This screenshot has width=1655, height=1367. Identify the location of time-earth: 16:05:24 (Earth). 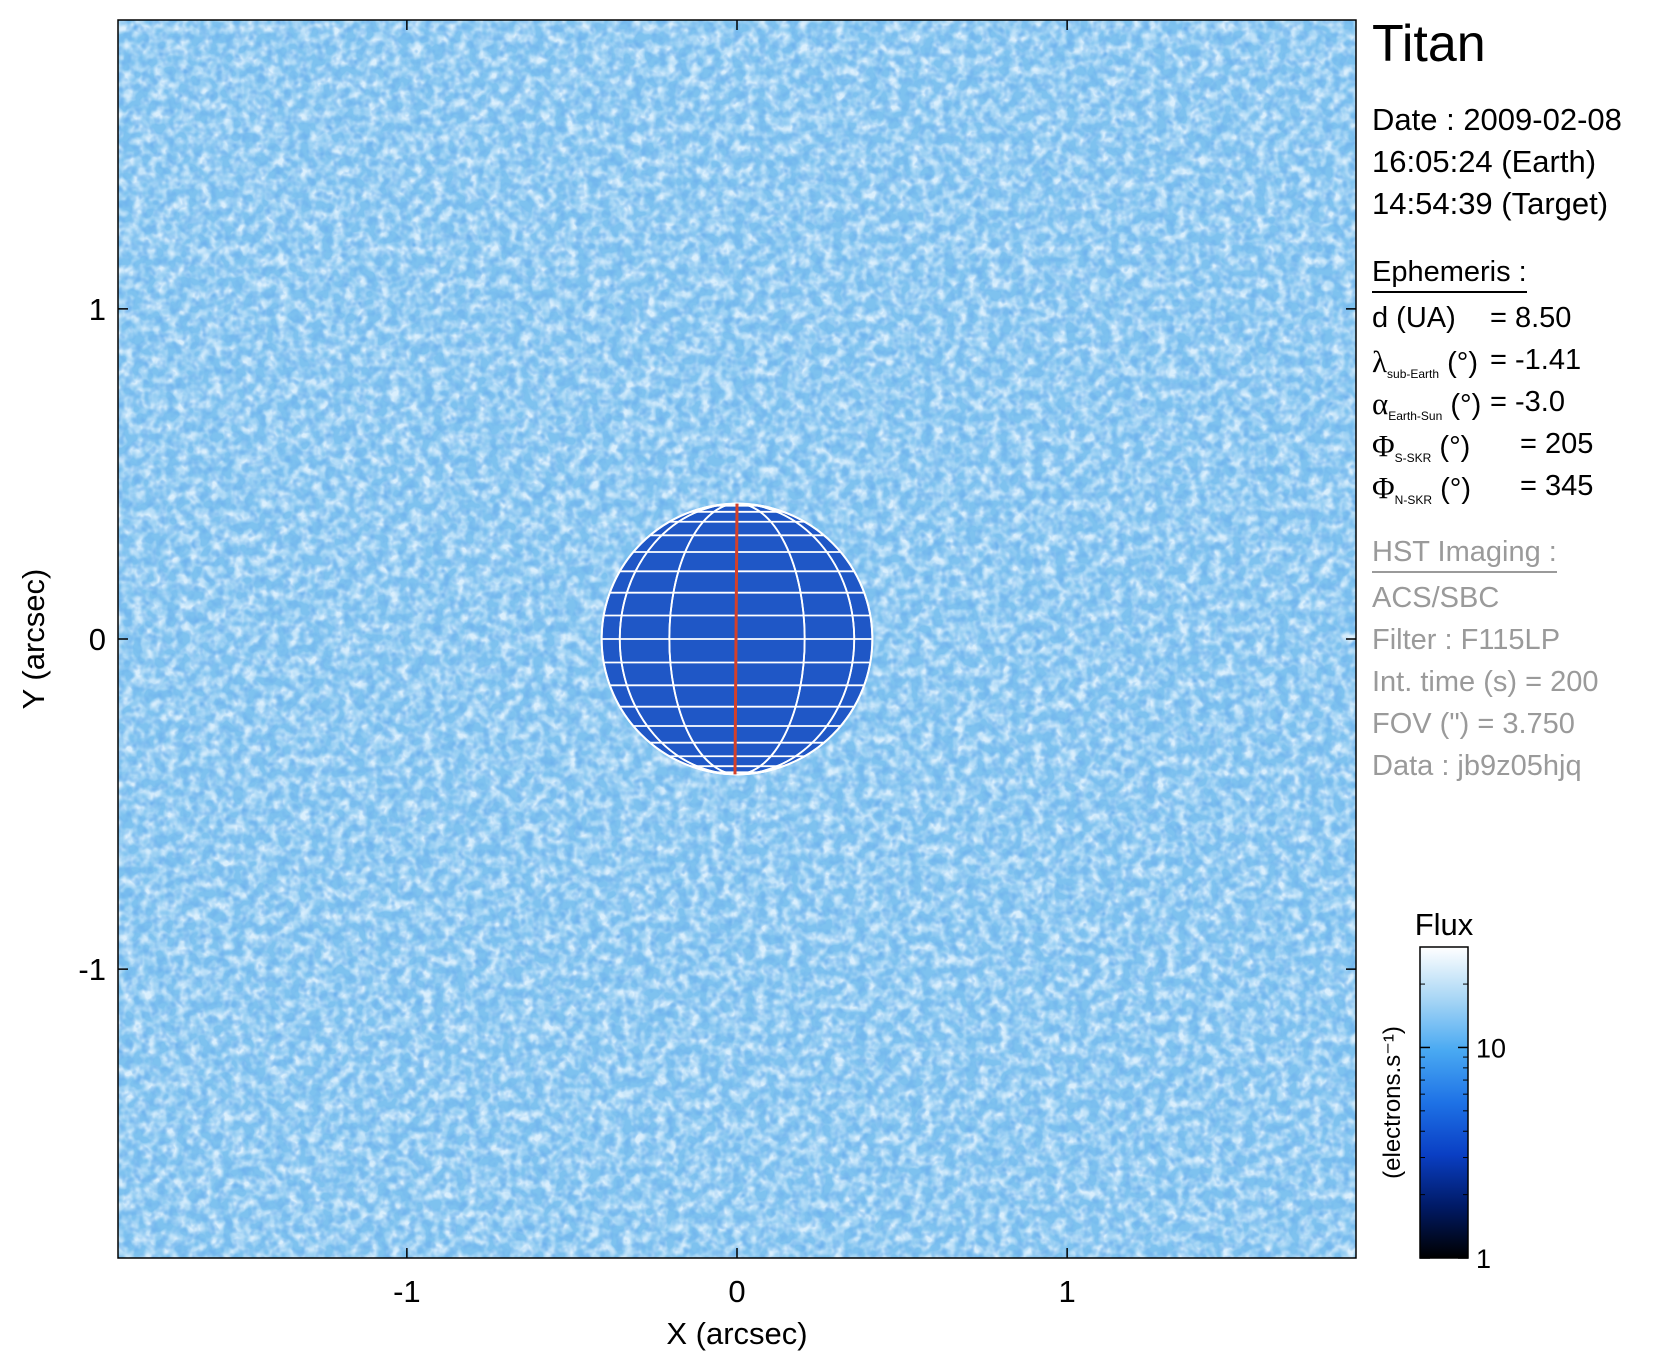
(1484, 161).